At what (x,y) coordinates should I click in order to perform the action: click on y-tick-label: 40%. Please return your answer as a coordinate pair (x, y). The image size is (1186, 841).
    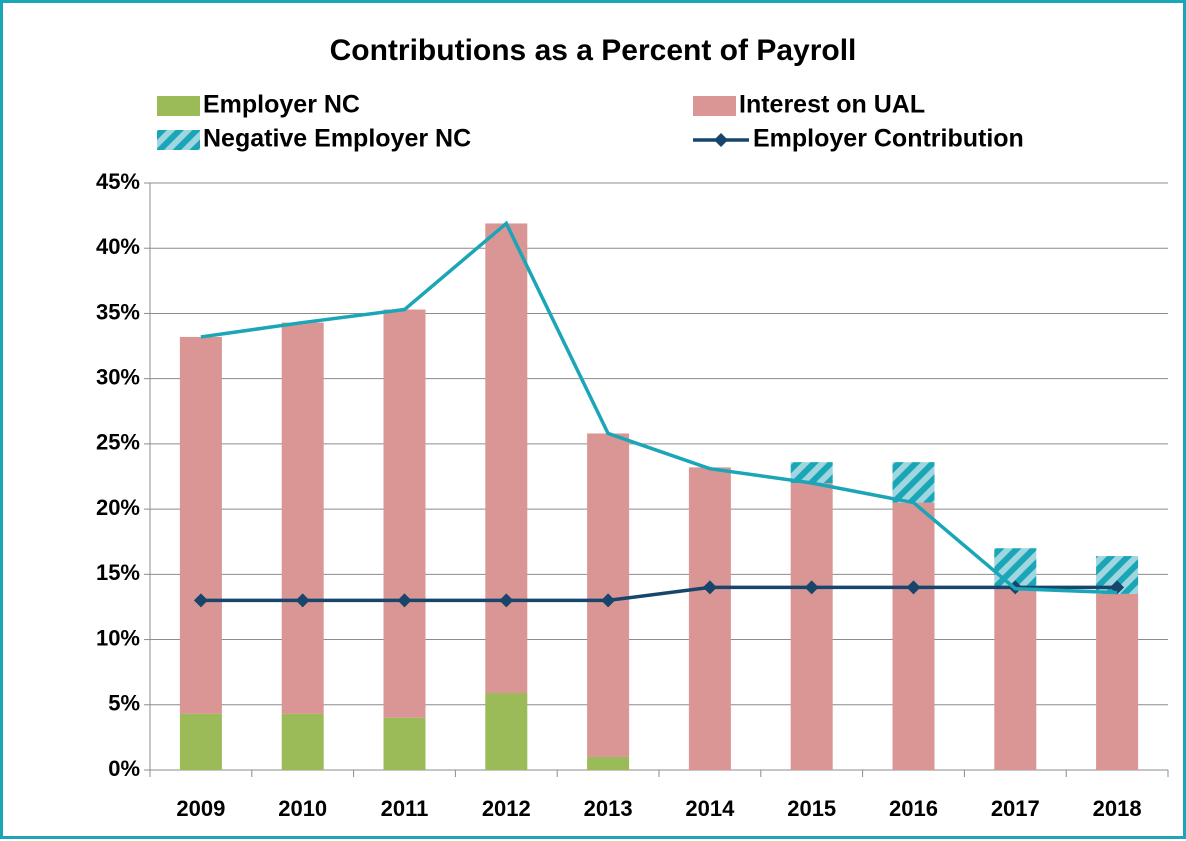
    Looking at the image, I should click on (118, 246).